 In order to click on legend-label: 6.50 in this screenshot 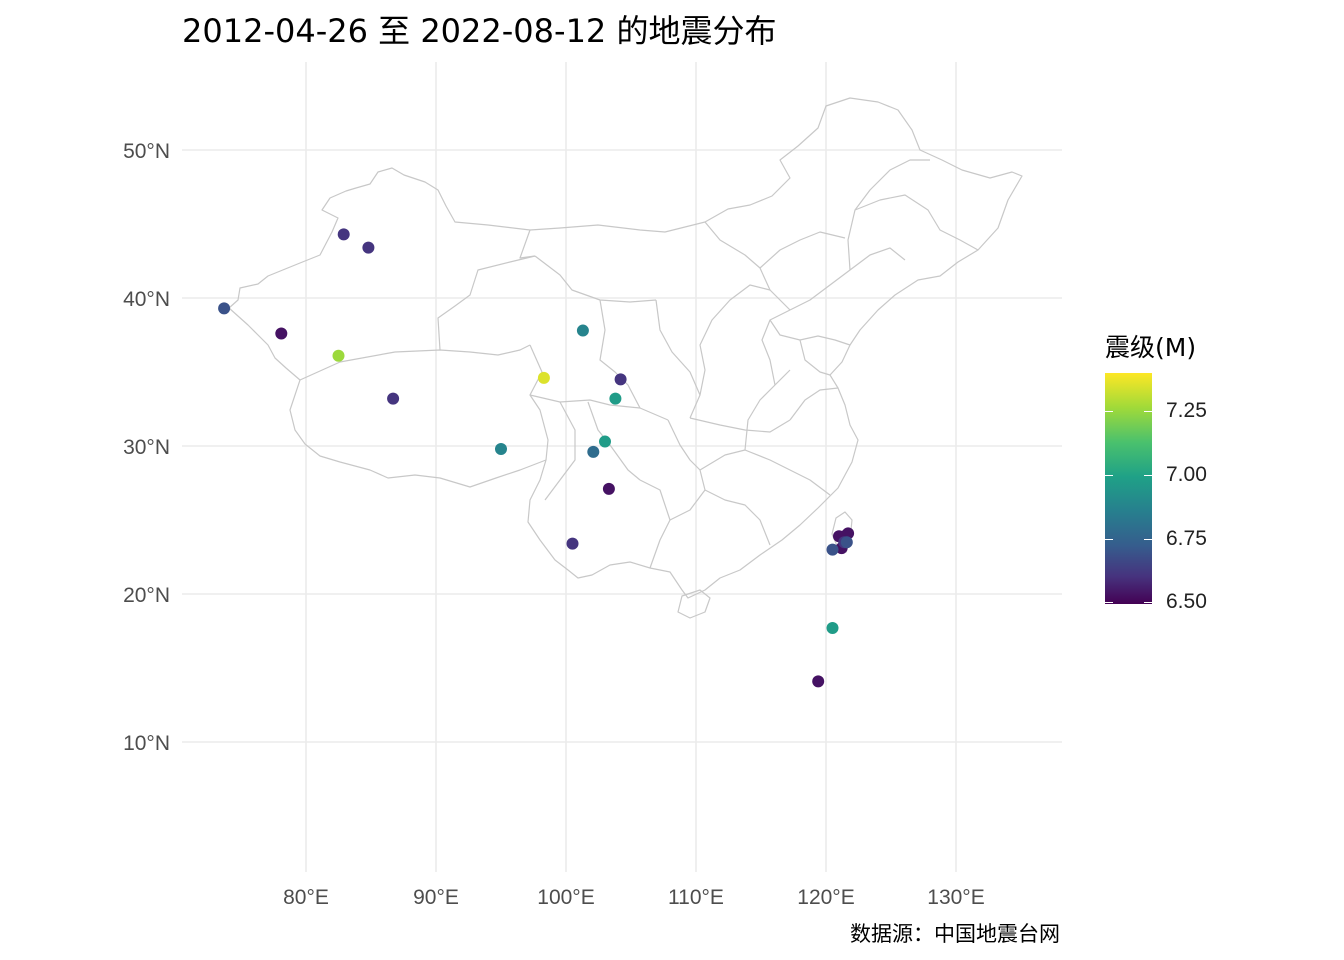, I will do `click(1186, 601)`.